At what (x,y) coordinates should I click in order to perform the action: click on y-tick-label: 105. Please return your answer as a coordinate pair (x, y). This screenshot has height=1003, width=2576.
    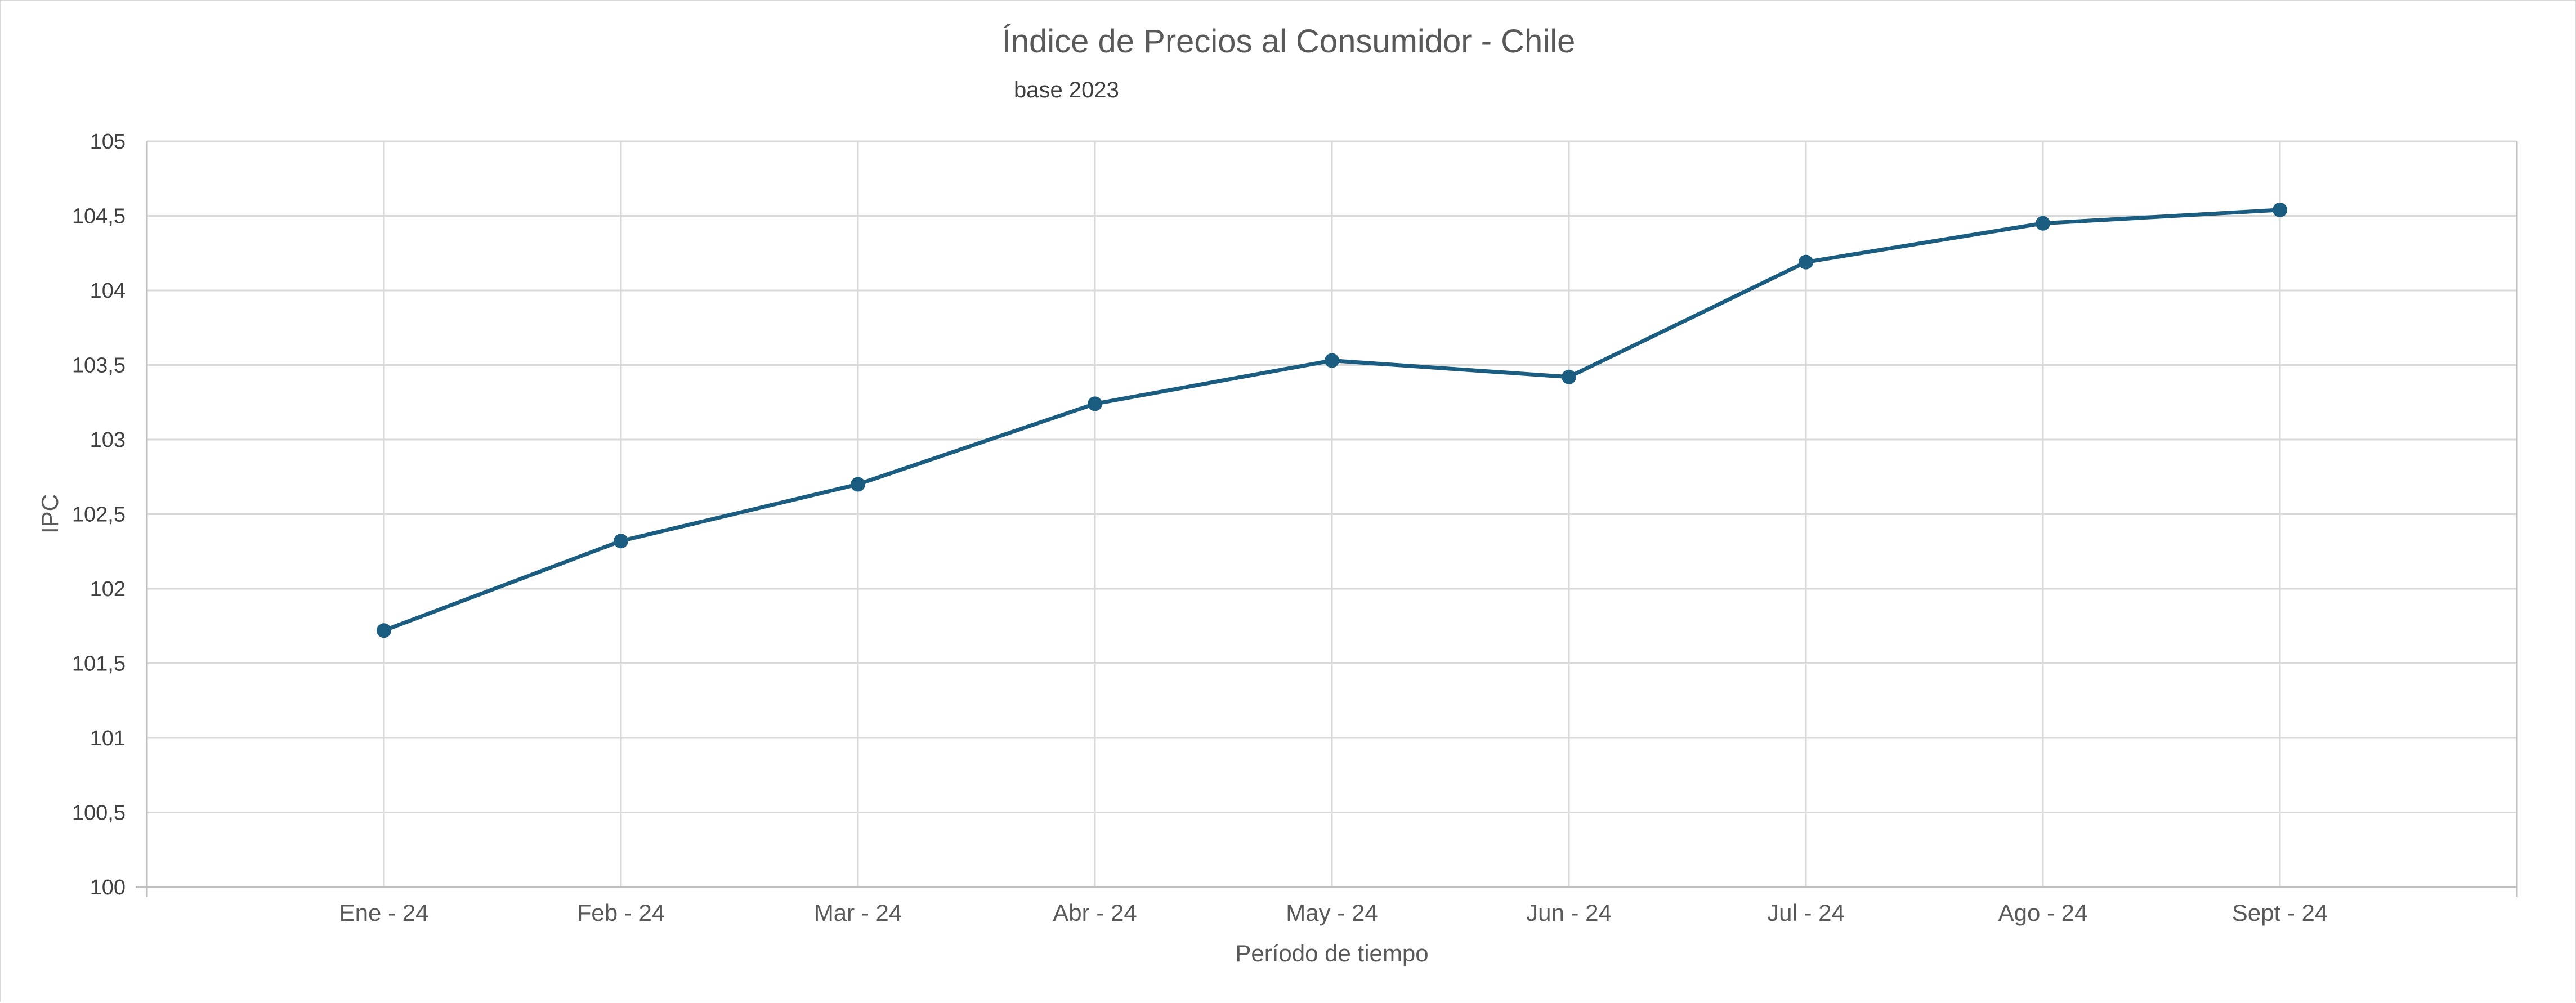
    Looking at the image, I should click on (108, 142).